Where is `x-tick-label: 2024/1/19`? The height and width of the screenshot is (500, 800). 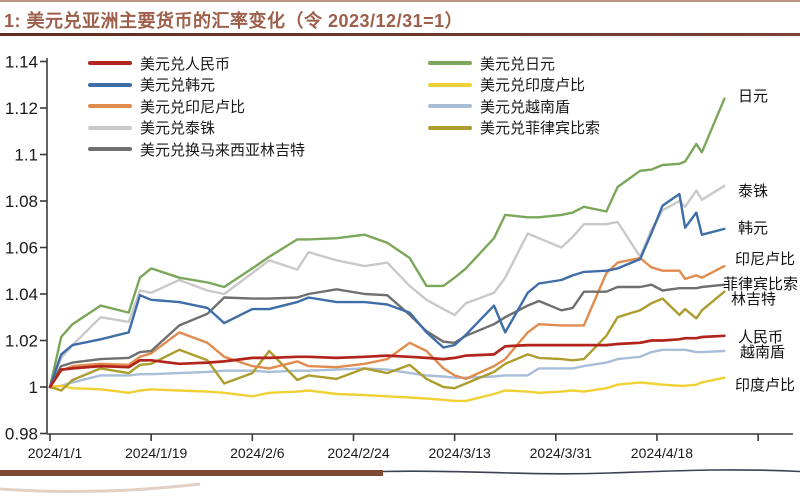
x-tick-label: 2024/1/19 is located at coordinates (156, 453).